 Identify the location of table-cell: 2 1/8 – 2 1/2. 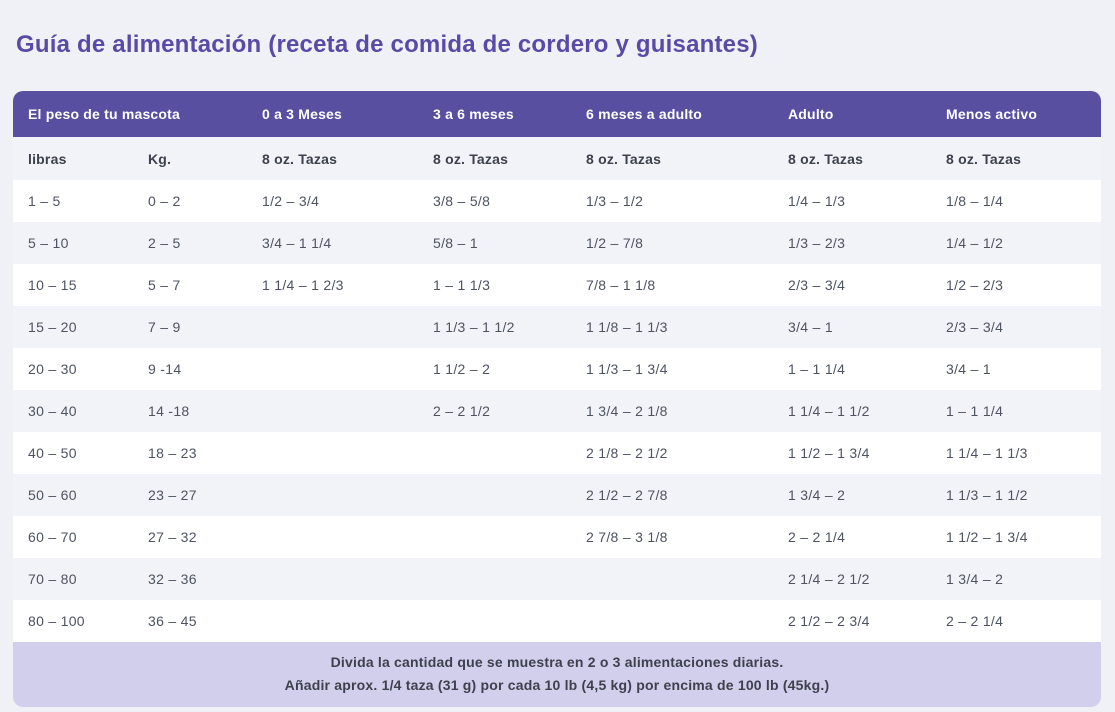
(627, 453).